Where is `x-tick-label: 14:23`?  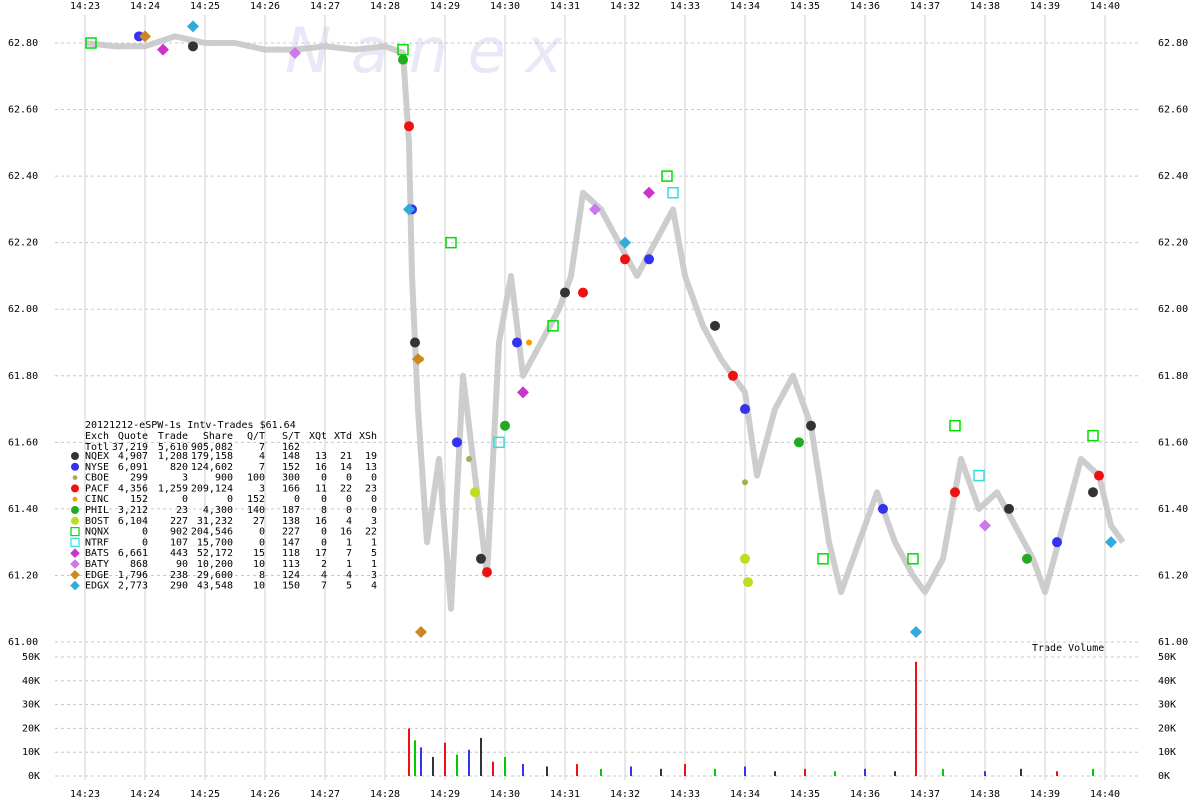
x-tick-label: 14:23 is located at coordinates (85, 6).